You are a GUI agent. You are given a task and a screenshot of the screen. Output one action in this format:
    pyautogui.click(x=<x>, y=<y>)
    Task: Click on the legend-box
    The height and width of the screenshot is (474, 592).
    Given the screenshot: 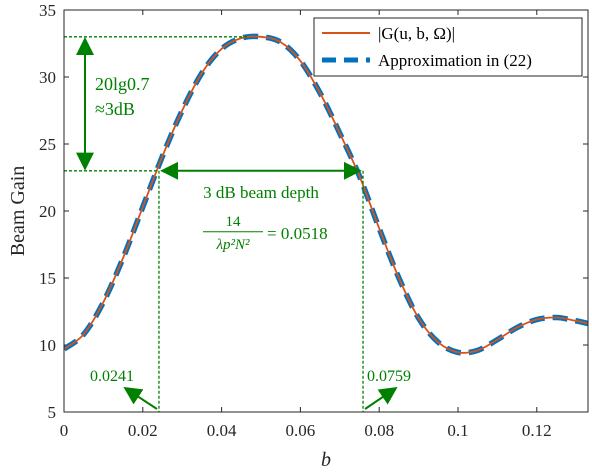 What is the action you would take?
    pyautogui.click(x=448, y=47)
    